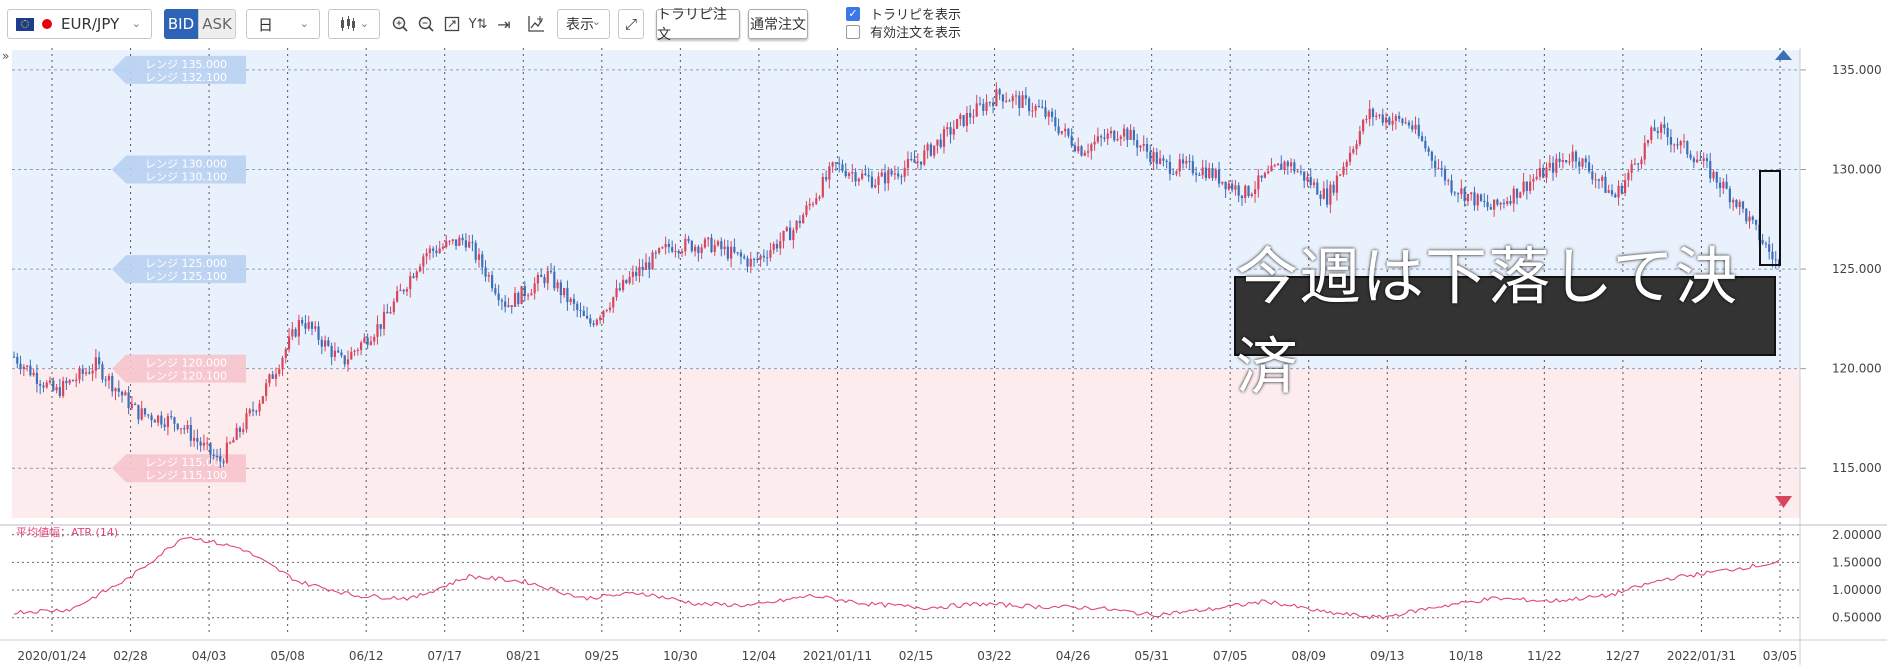 The width and height of the screenshot is (1887, 665). I want to click on timeframe-select: 日 ⌄, so click(283, 24).